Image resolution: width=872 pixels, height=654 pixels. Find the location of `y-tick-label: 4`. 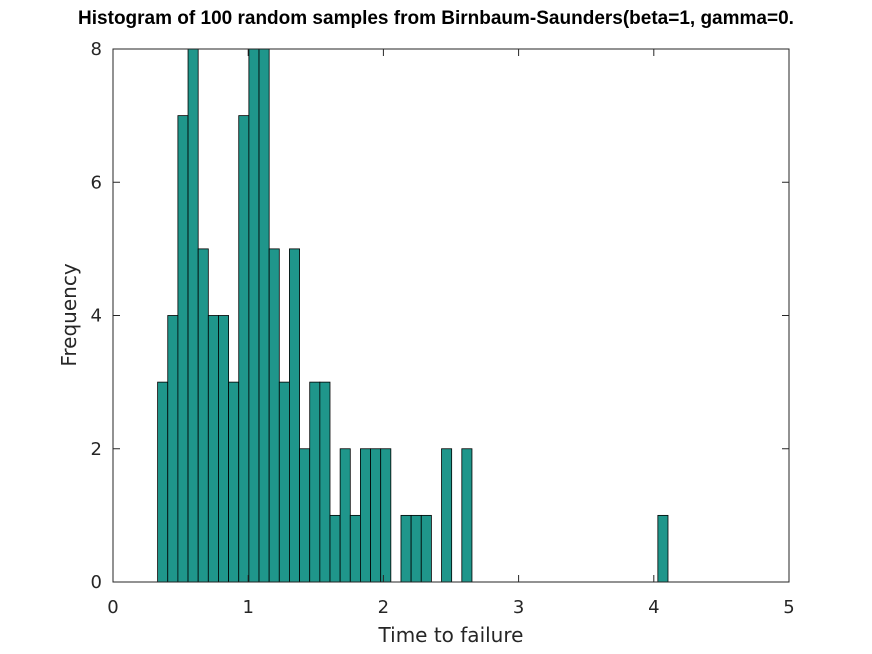

y-tick-label: 4 is located at coordinates (96, 316).